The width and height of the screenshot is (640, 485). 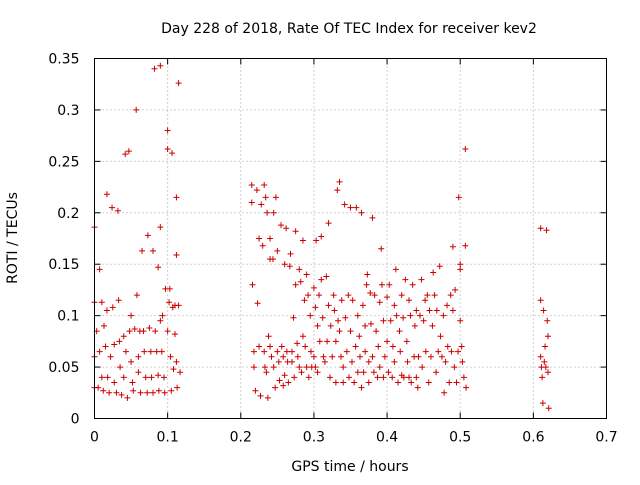 What do you see at coordinates (94, 438) in the screenshot?
I see `x-tick-label: 0` at bounding box center [94, 438].